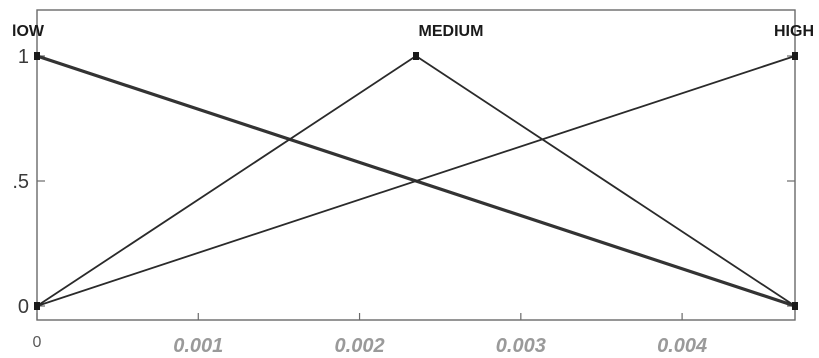 This screenshot has height=358, width=819. Describe the element at coordinates (37, 56) in the screenshot. I see `series-point-low` at that location.